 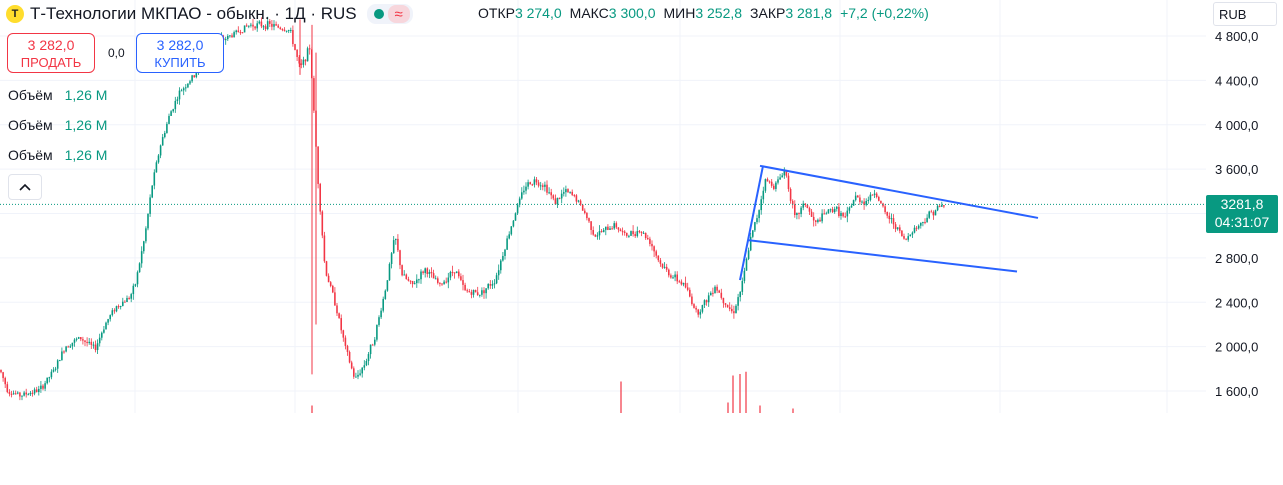 What do you see at coordinates (1236, 169) in the screenshot?
I see `y-tick-label: 3 600,0` at bounding box center [1236, 169].